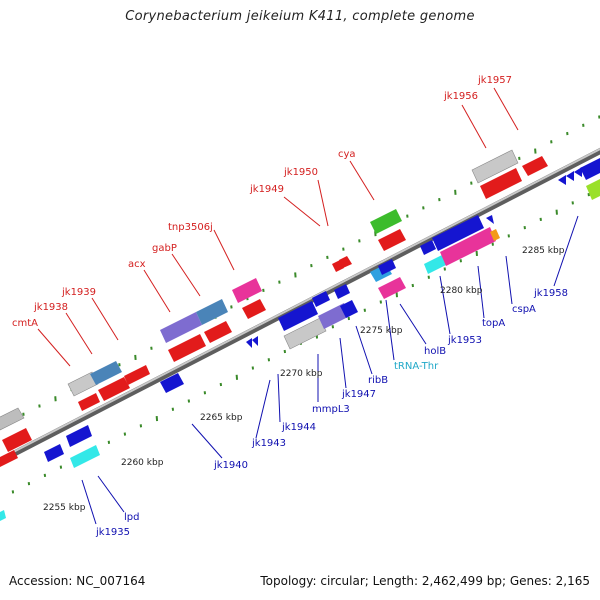 Image resolution: width=600 pixels, height=600 pixels. I want to click on bp-label: 2270 kbp, so click(301, 374).